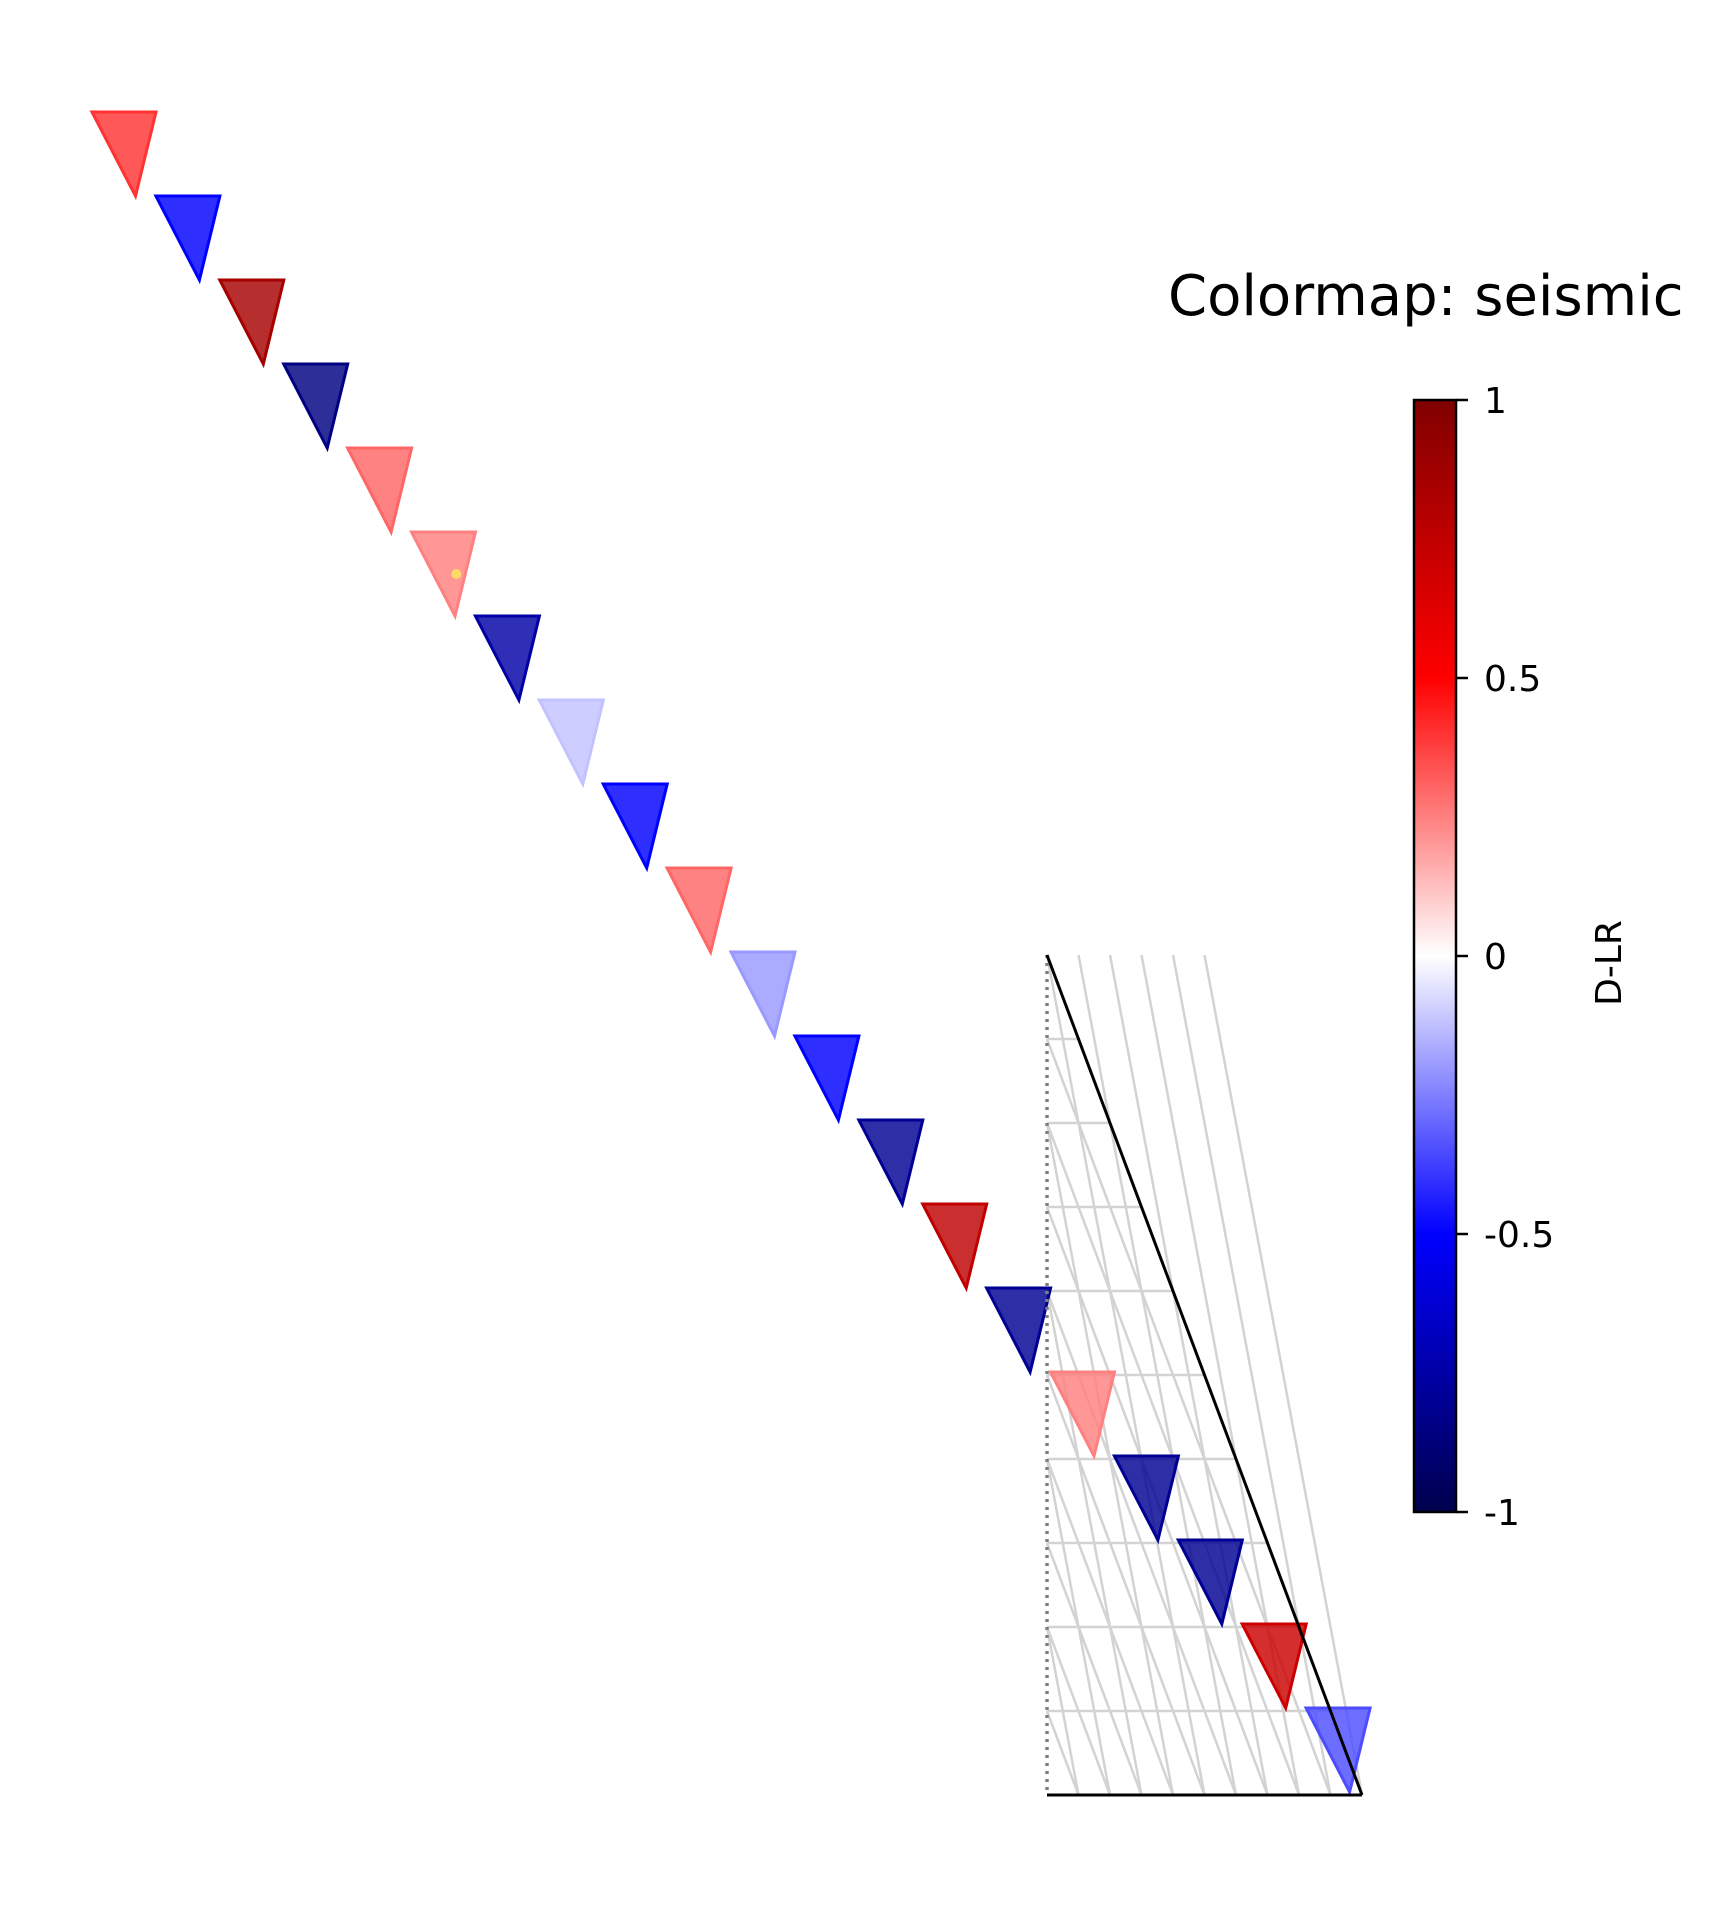 The image size is (1730, 1907). Describe the element at coordinates (1435, 956) in the screenshot. I see `colorbar-gradient` at that location.